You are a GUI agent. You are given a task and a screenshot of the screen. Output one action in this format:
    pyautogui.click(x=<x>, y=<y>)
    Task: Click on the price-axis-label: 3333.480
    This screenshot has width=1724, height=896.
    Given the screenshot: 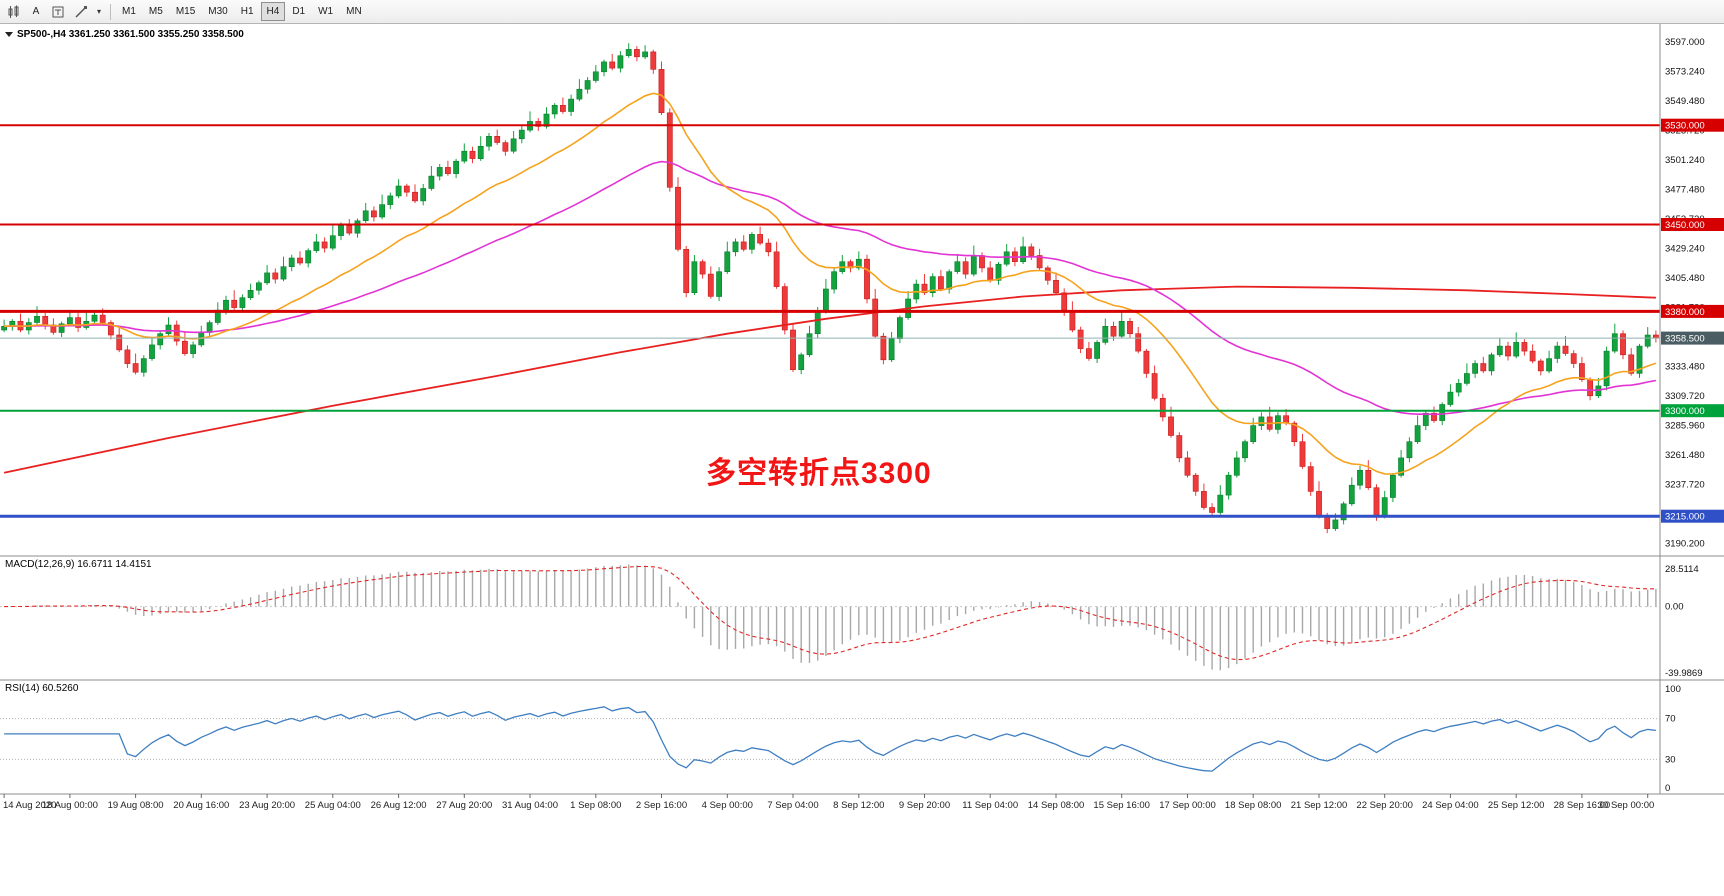 What is the action you would take?
    pyautogui.click(x=1685, y=367)
    